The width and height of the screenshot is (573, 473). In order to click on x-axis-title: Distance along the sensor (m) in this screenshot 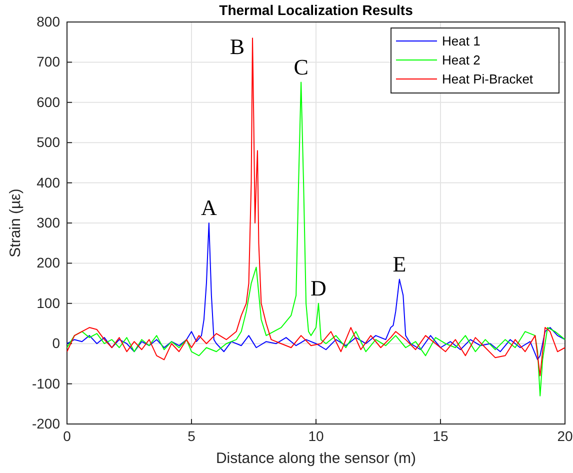, I will do `click(316, 458)`.